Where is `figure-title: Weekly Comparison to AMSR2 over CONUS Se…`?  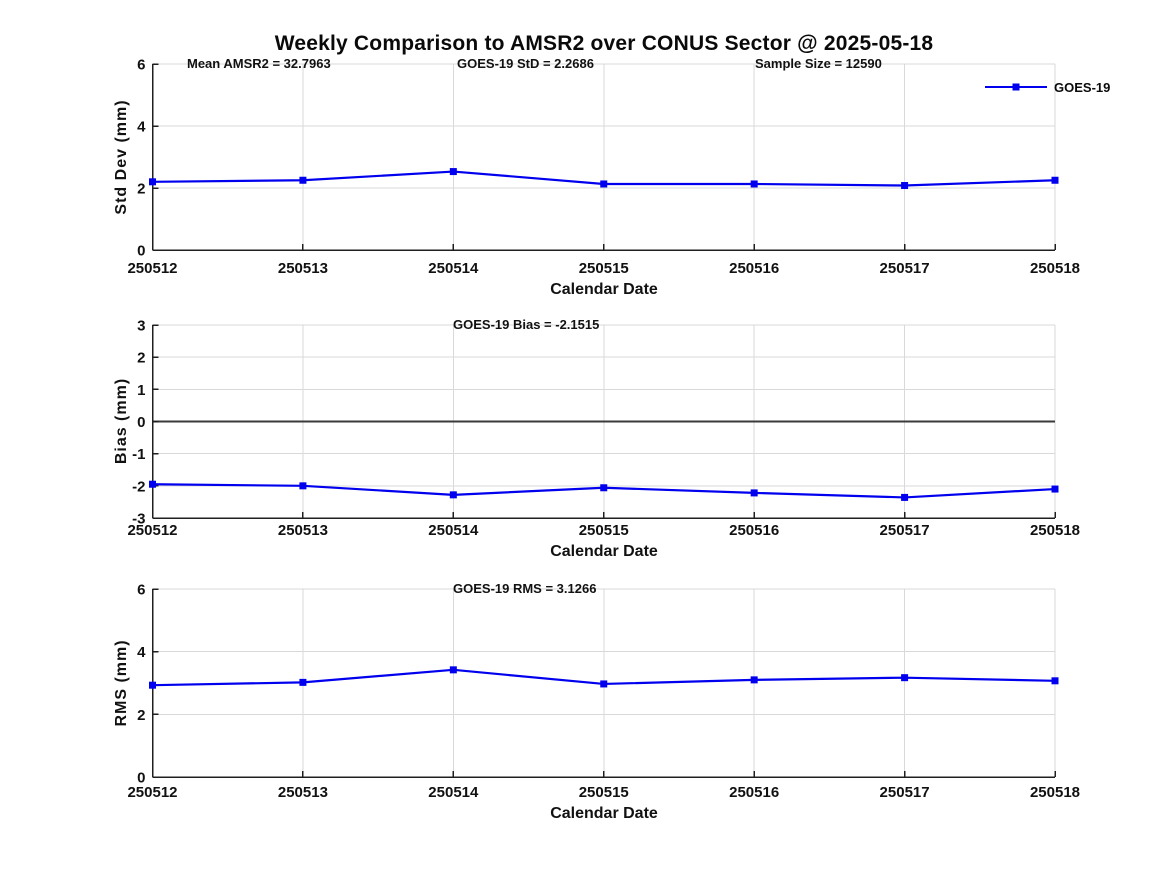
figure-title: Weekly Comparison to AMSR2 over CONUS Se… is located at coordinates (604, 43).